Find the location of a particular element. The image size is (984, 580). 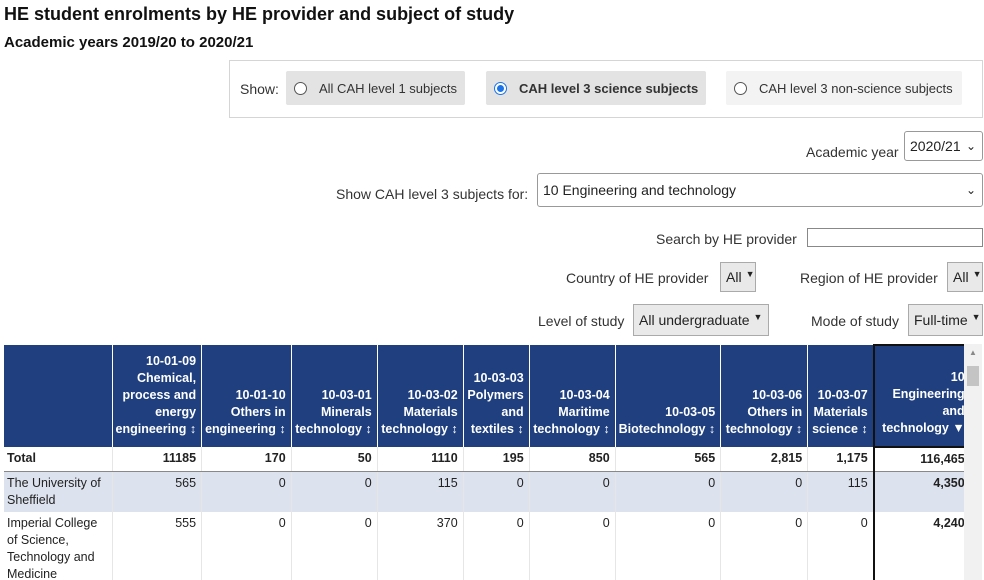

scrollbar-thumb is located at coordinates (973, 376).